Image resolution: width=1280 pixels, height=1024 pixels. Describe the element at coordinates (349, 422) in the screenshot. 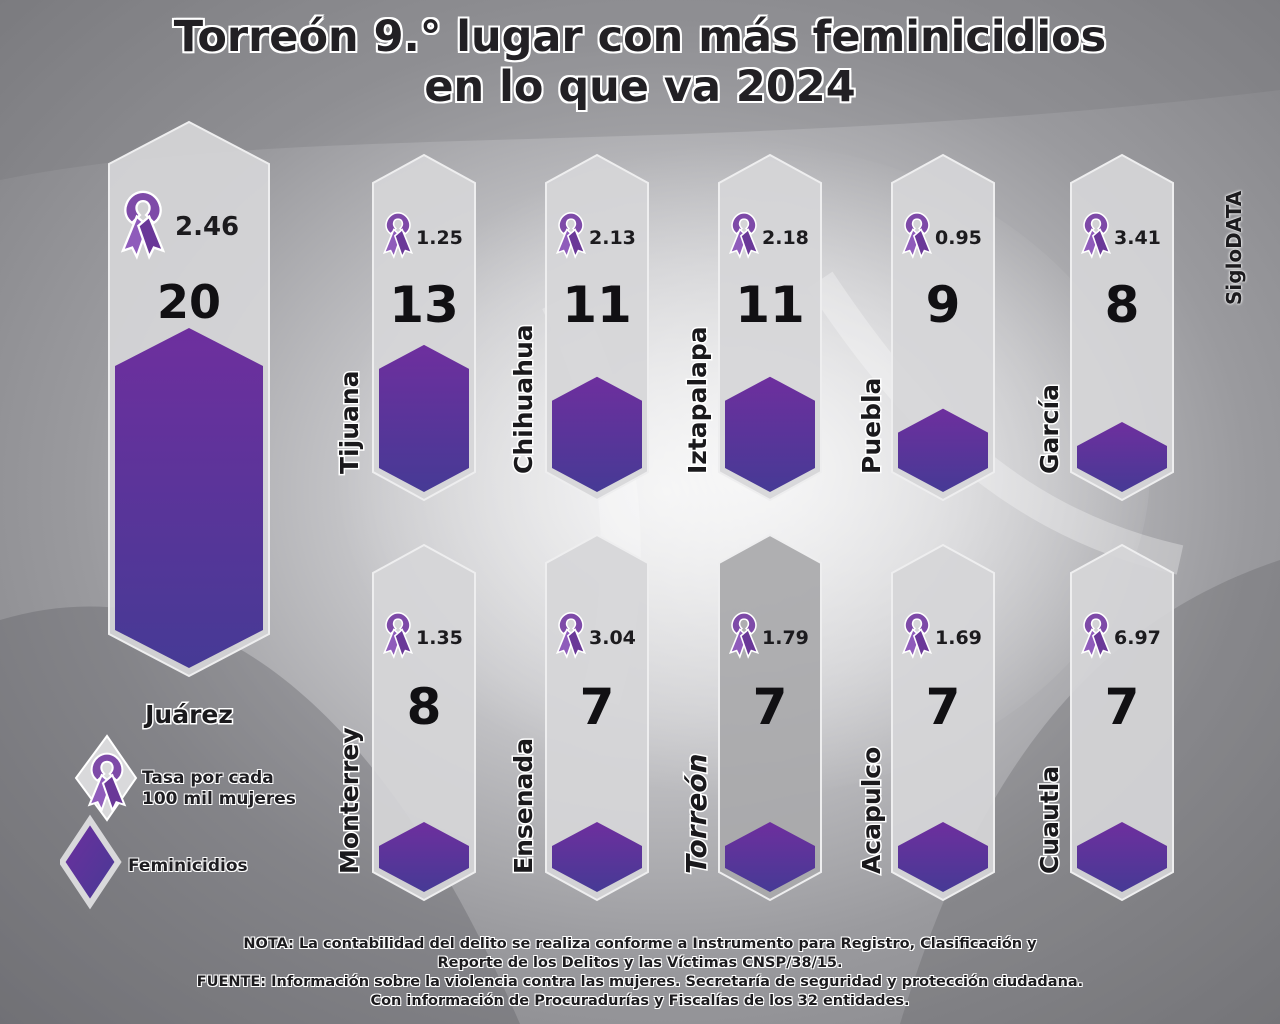

I see `city-label-1: Tijuana` at that location.